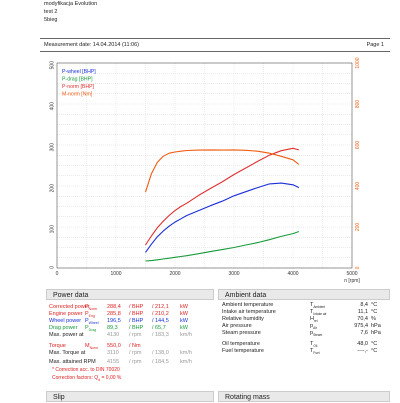 The width and height of the screenshot is (400, 403). Describe the element at coordinates (315, 352) in the screenshot. I see `ambient-row-symbol: TFuel` at that location.